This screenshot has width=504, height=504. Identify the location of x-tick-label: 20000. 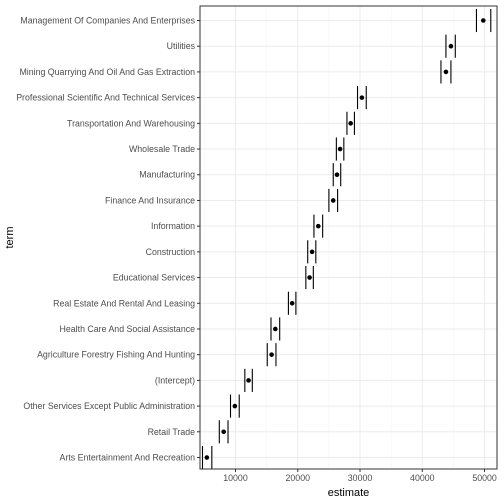
(298, 478).